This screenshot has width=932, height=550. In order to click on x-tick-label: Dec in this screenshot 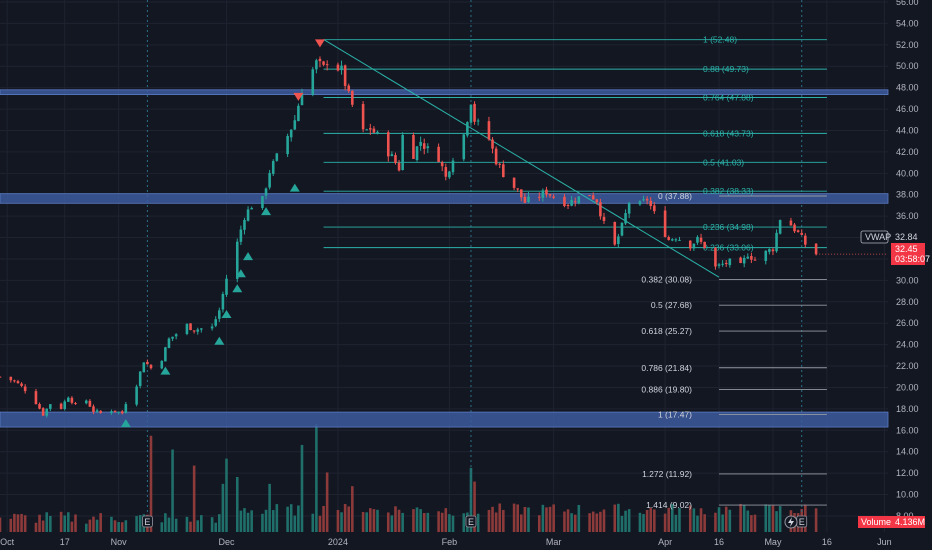, I will do `click(226, 542)`.